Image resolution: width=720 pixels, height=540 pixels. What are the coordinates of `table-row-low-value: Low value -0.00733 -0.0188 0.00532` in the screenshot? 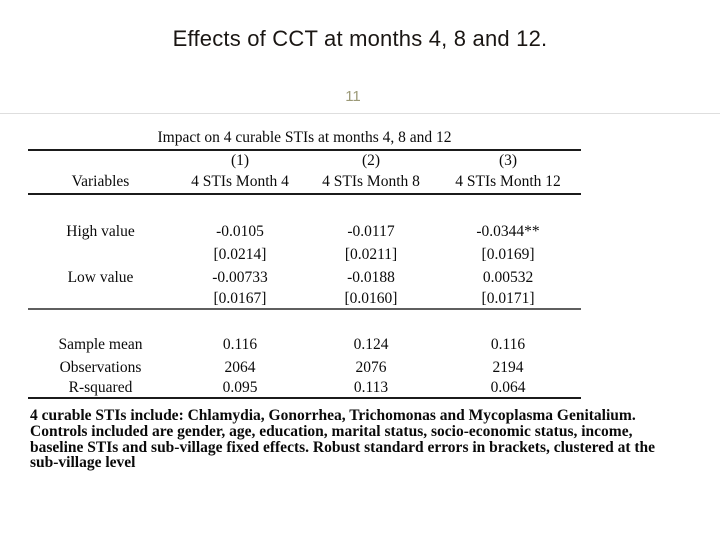 It's located at (304, 277).